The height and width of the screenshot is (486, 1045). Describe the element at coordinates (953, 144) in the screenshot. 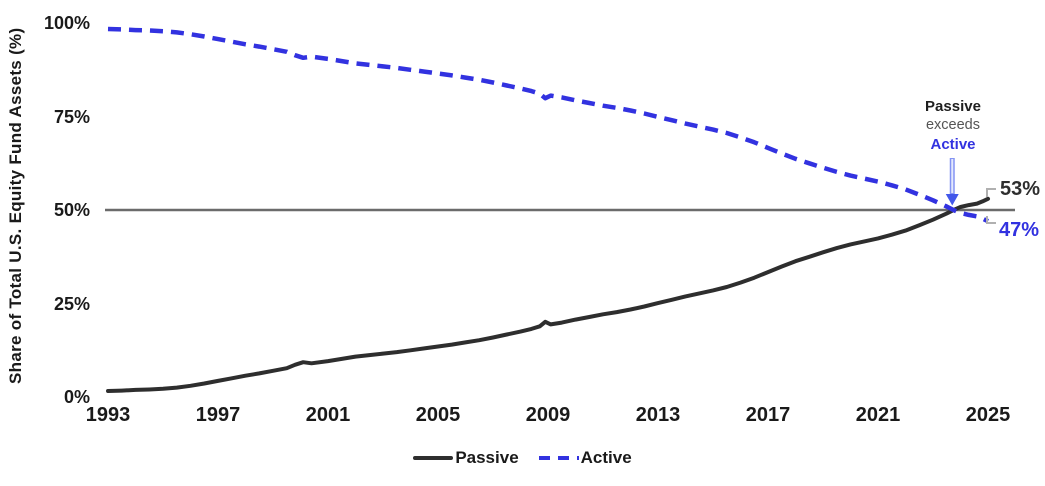

I see `annotation-active-text: Active` at that location.